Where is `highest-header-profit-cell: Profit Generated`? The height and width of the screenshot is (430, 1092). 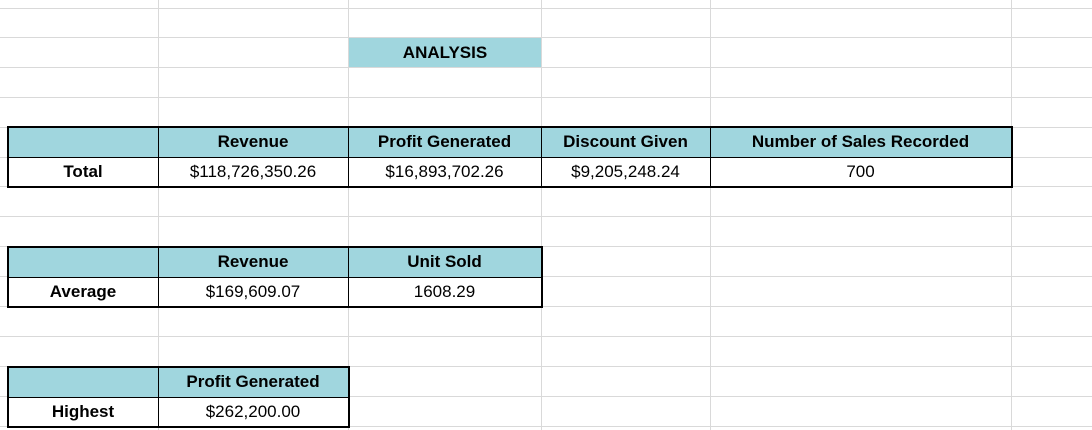 highest-header-profit-cell: Profit Generated is located at coordinates (253, 382).